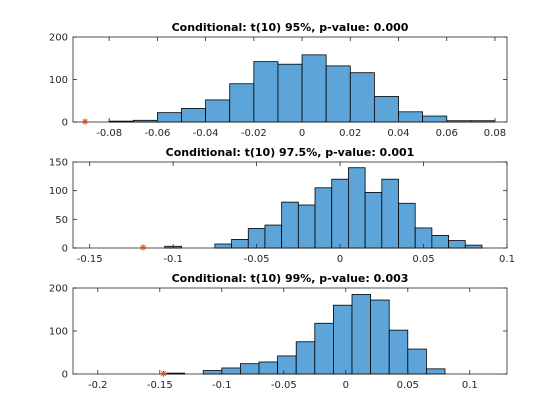 The image size is (560, 420). I want to click on panel-title: Conditional: t(10) 99%, p-value: 0.003, so click(290, 278).